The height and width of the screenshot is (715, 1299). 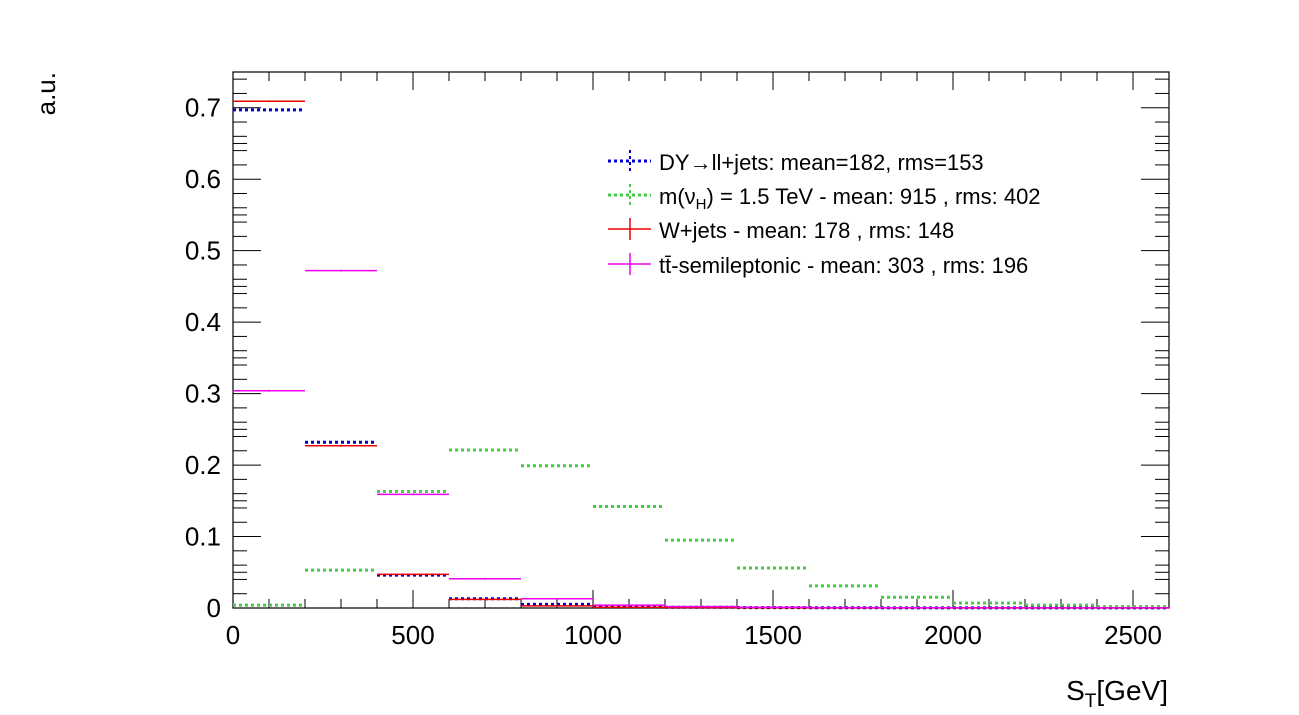 I want to click on y-tick-label: 0.2, so click(x=203, y=465).